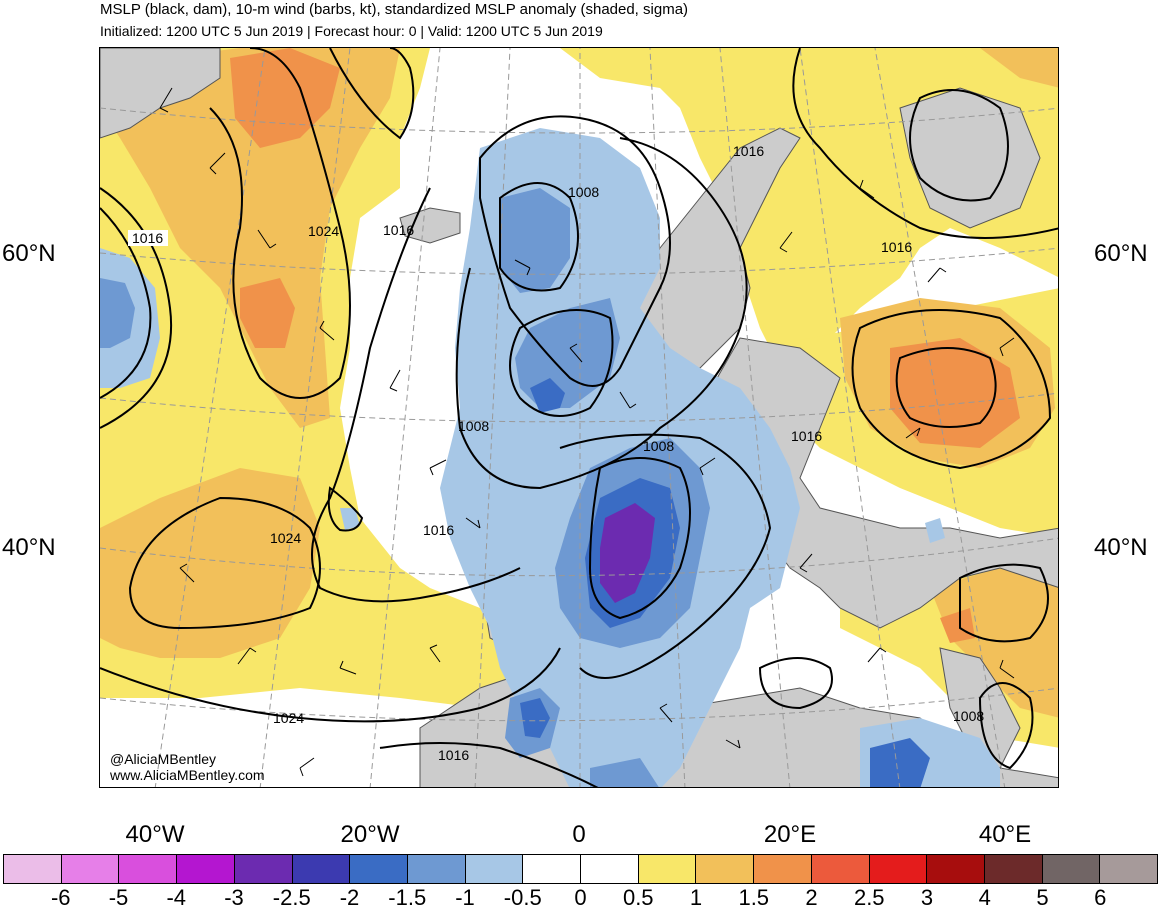 The image size is (1160, 912). I want to click on isobar-label-1016-finland: 1016, so click(896, 247).